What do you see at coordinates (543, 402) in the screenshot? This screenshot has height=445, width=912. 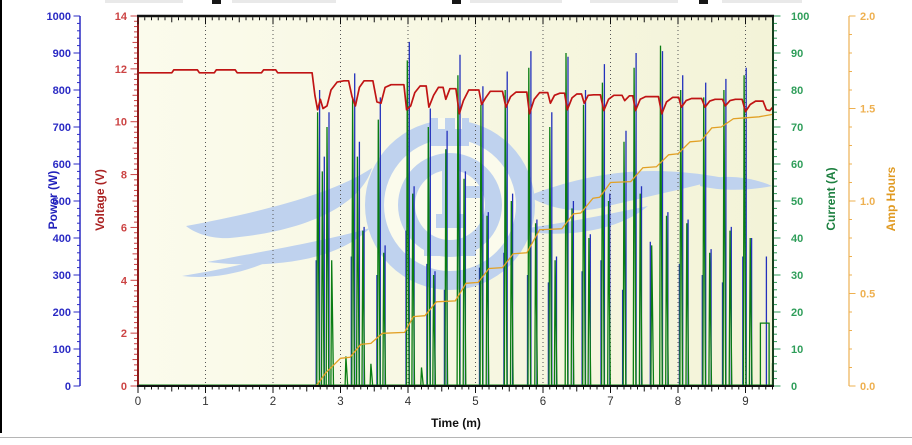 I see `time-tick-label: 6` at bounding box center [543, 402].